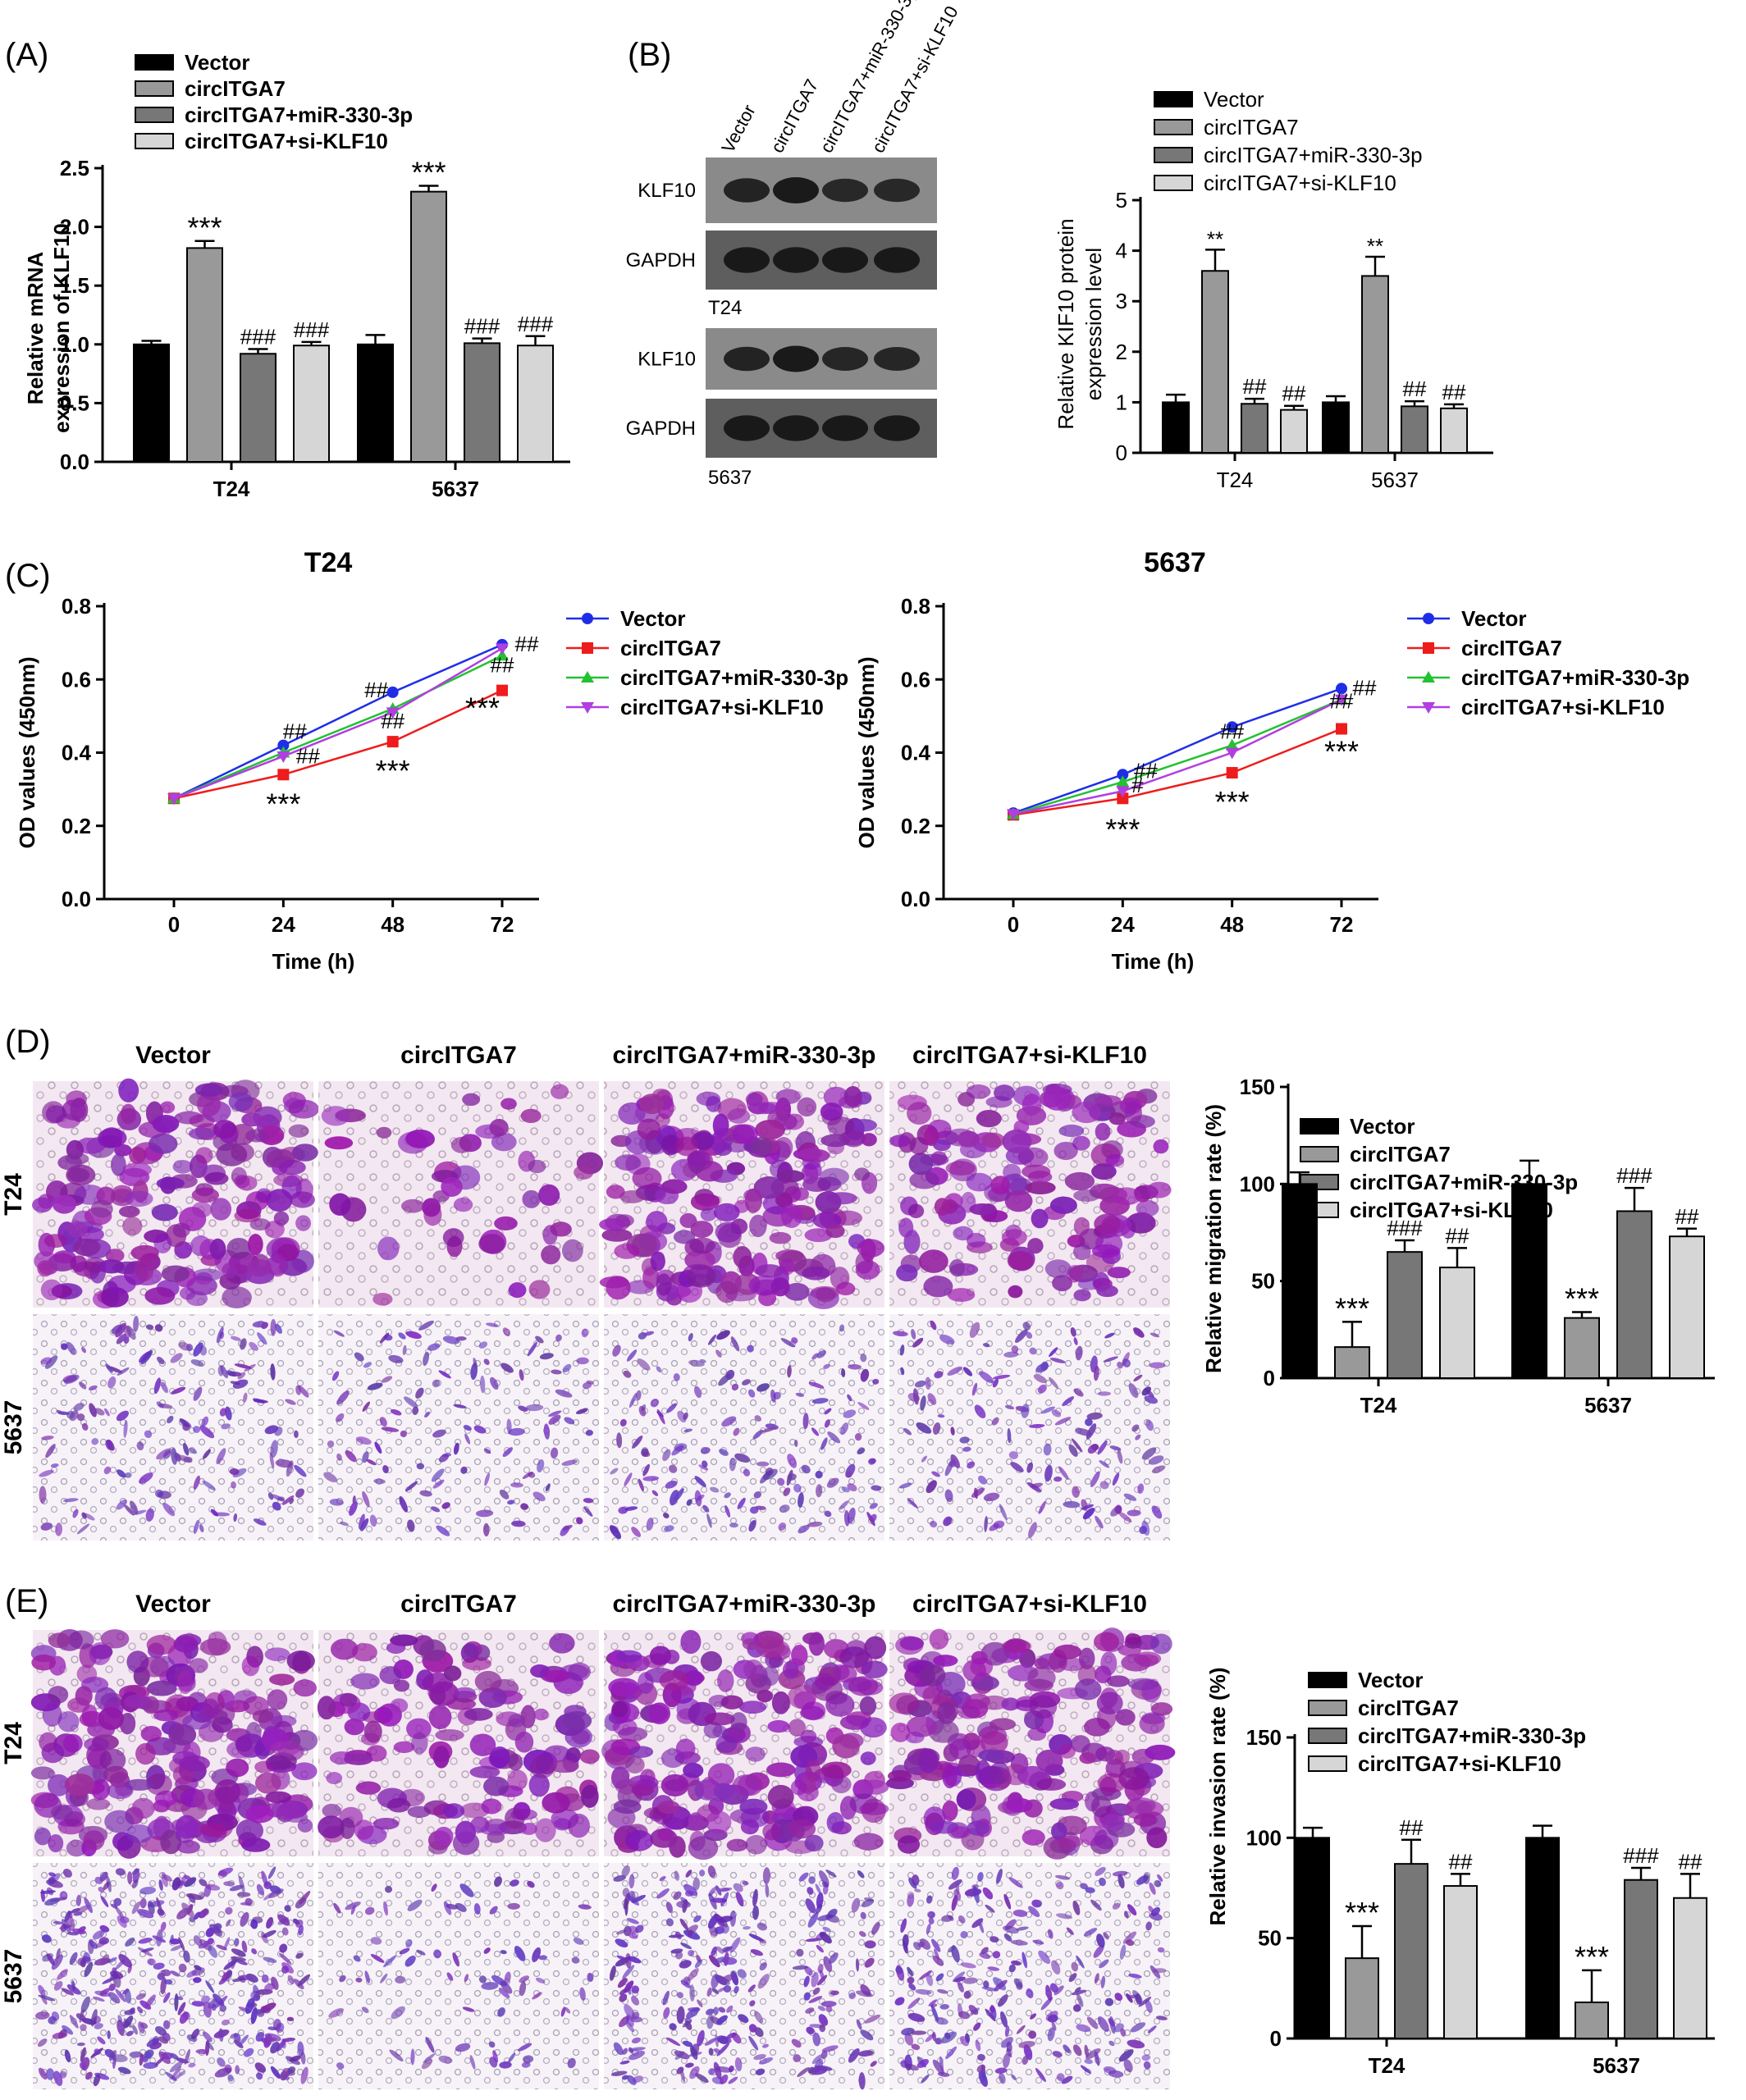  I want to click on x-tick-label: 24, so click(283, 925).